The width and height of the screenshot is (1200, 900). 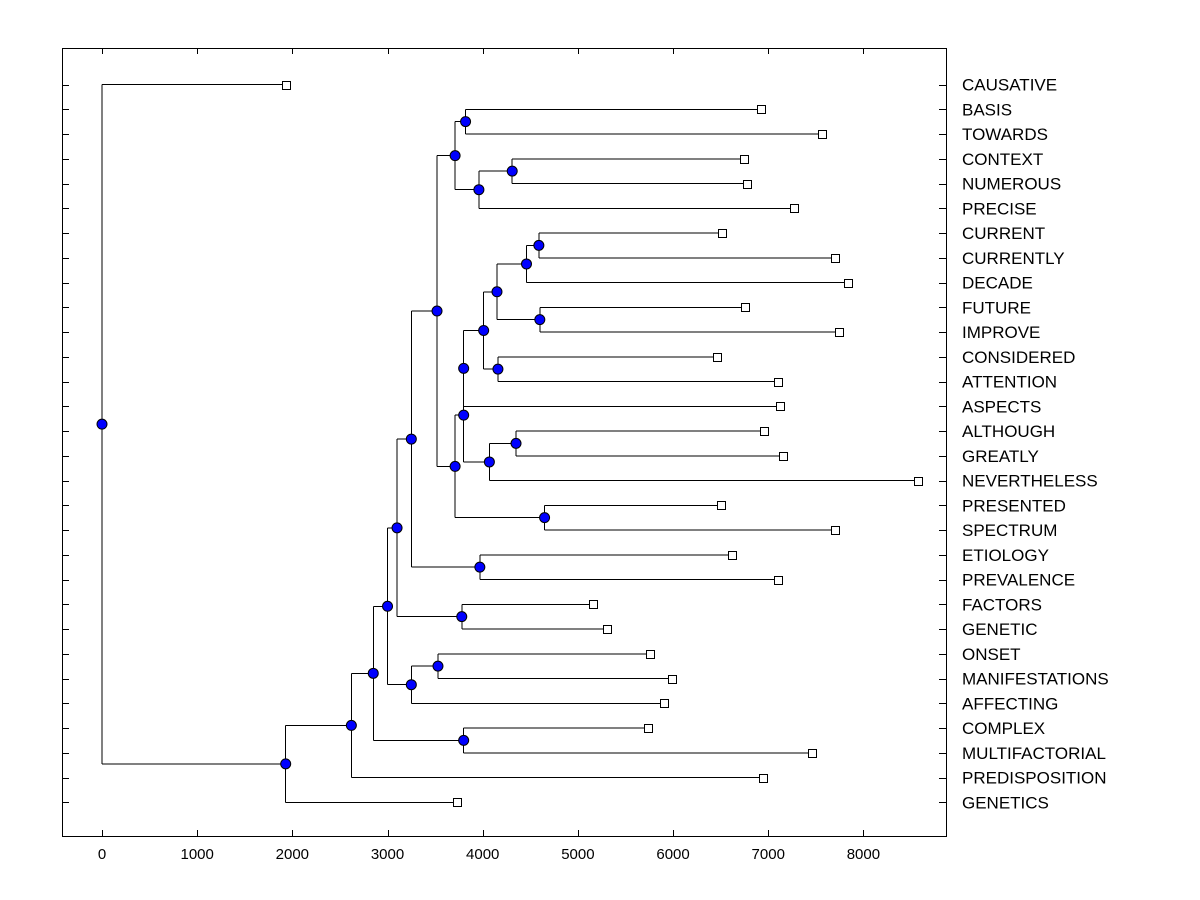 What do you see at coordinates (196, 854) in the screenshot?
I see `x-tick-label-1000: 1000` at bounding box center [196, 854].